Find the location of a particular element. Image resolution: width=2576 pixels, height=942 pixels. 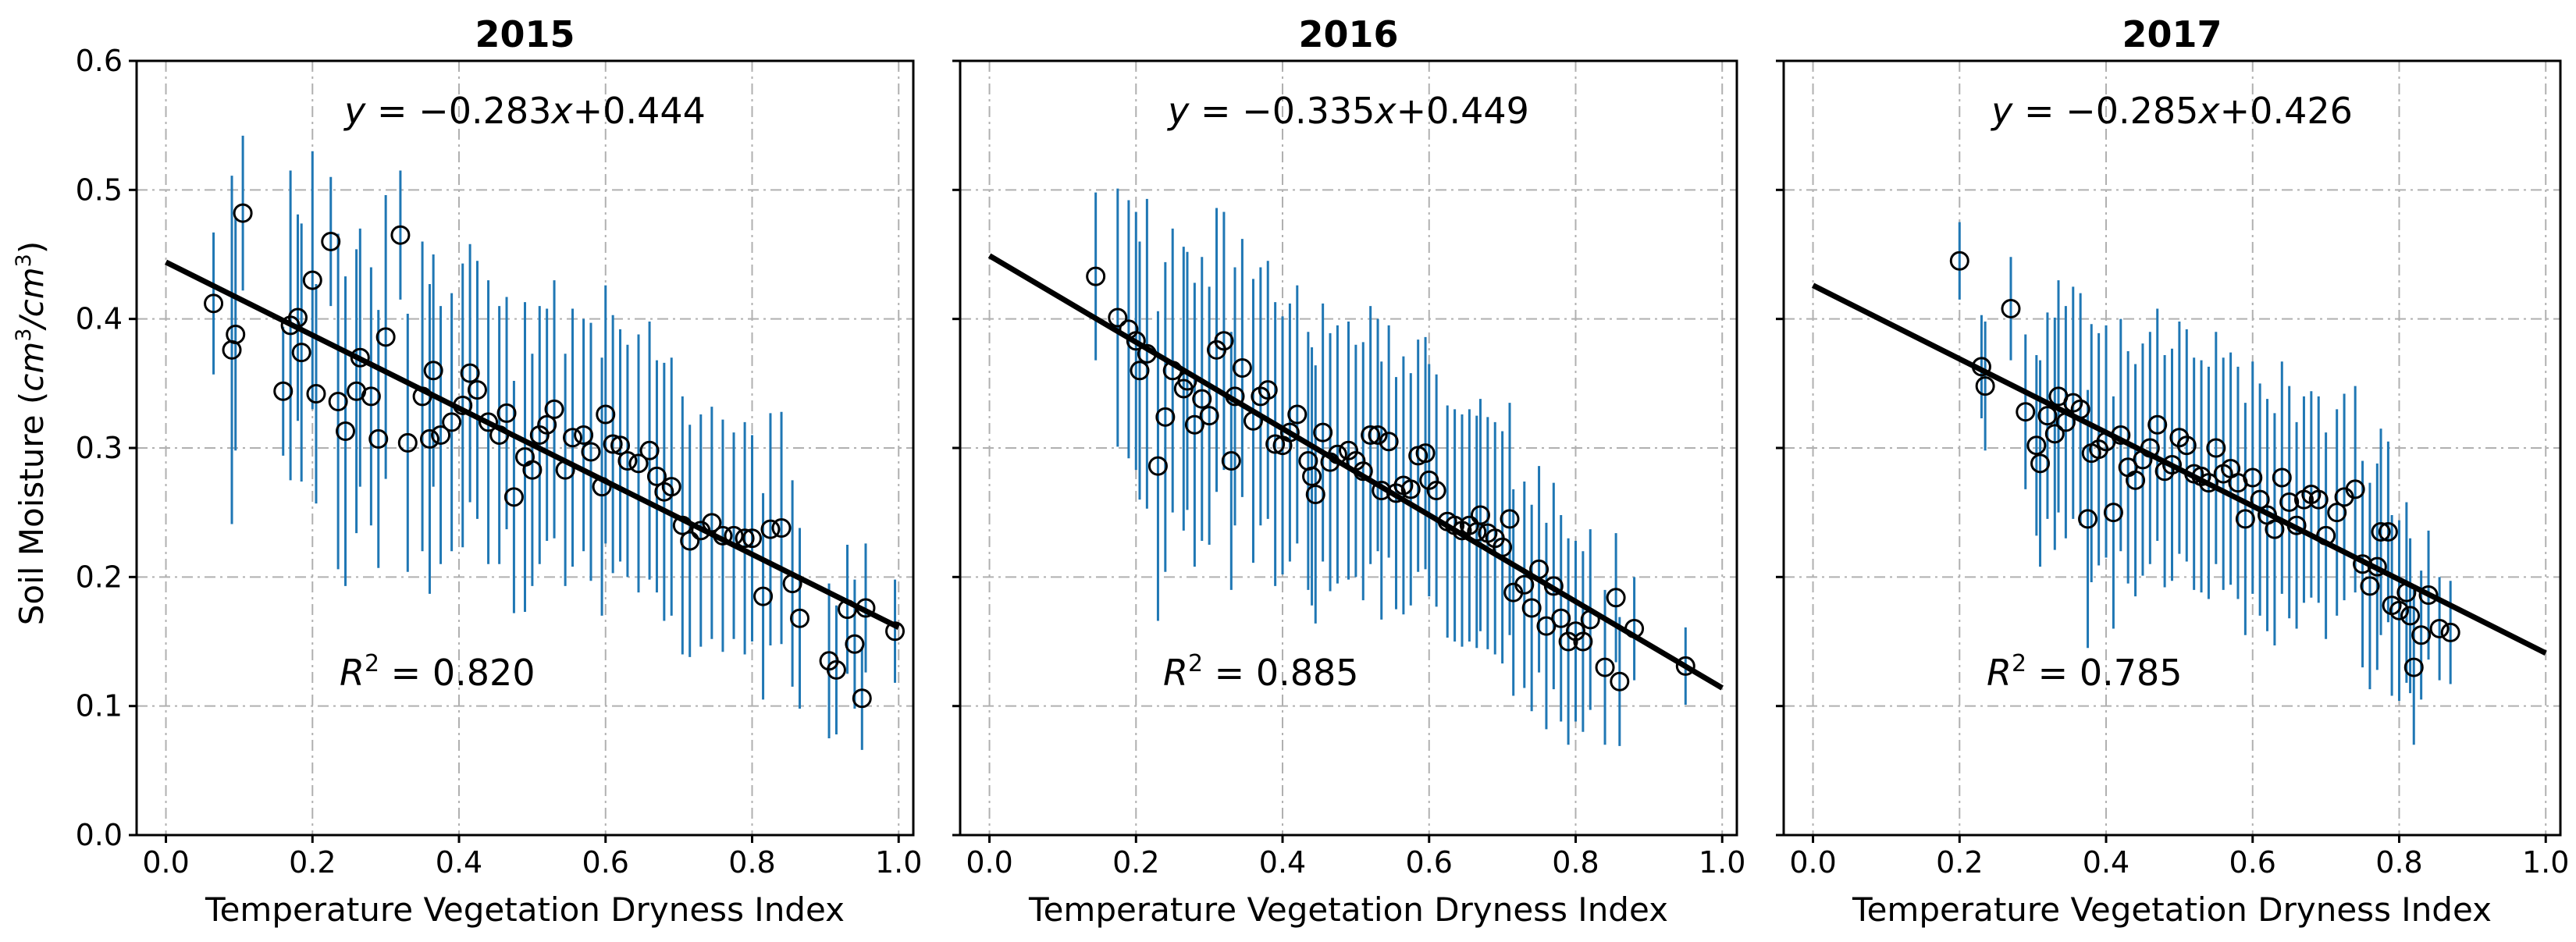

y-axis-unit-slash: / is located at coordinates (32, 322).